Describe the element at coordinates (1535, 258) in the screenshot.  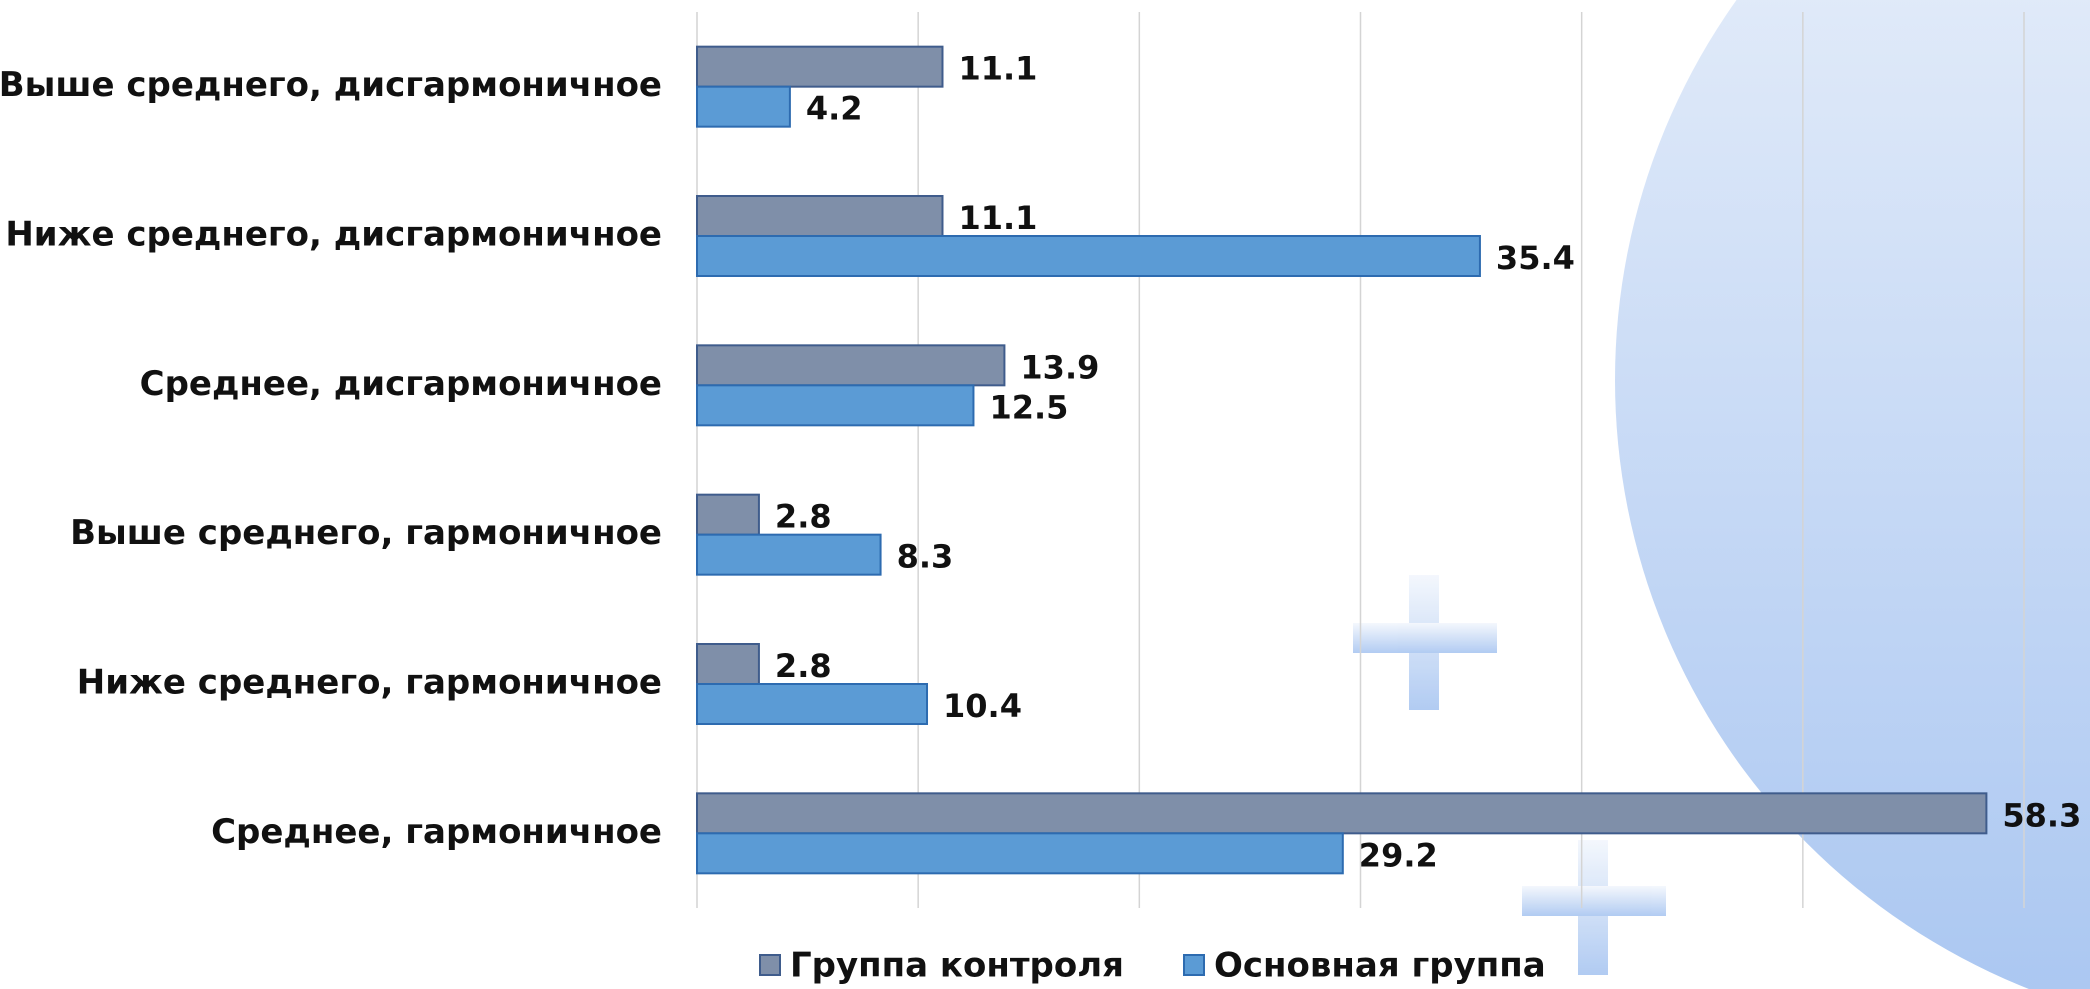
I see `data-label: 35.4` at that location.